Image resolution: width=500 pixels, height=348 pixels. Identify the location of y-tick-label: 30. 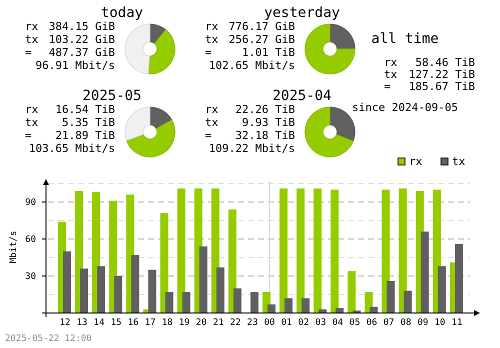
(30, 277).